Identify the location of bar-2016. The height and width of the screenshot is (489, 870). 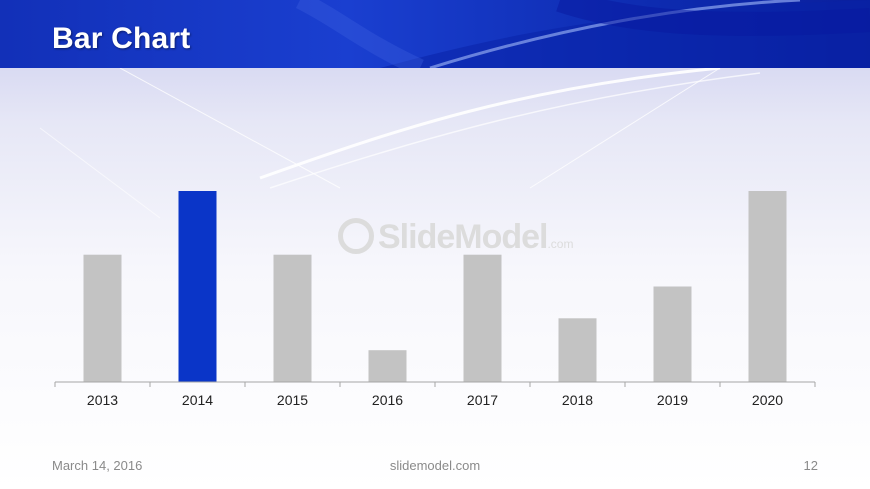
(387, 366).